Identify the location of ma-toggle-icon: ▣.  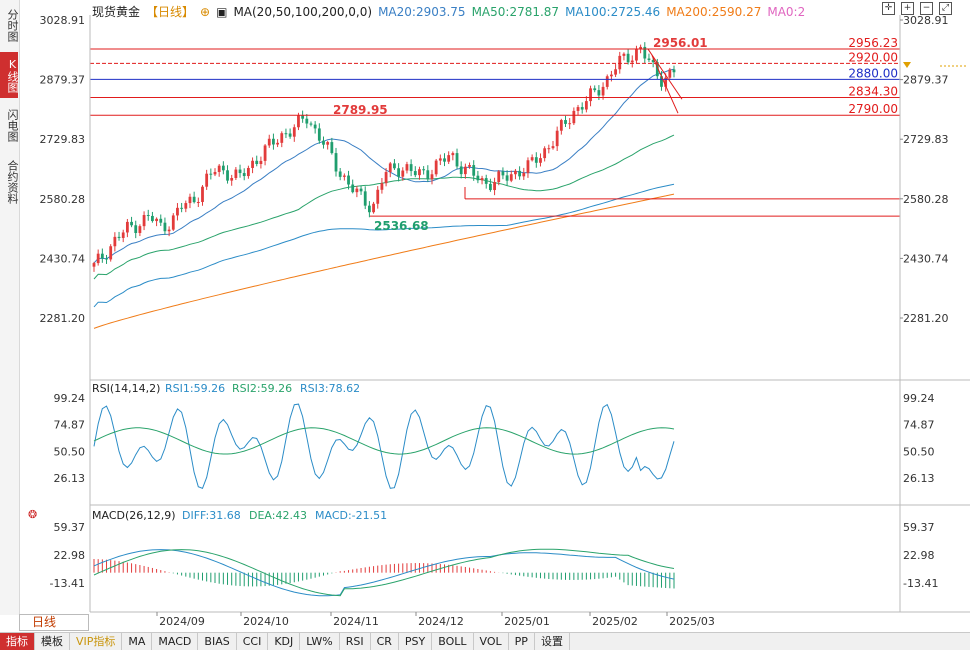
(222, 12).